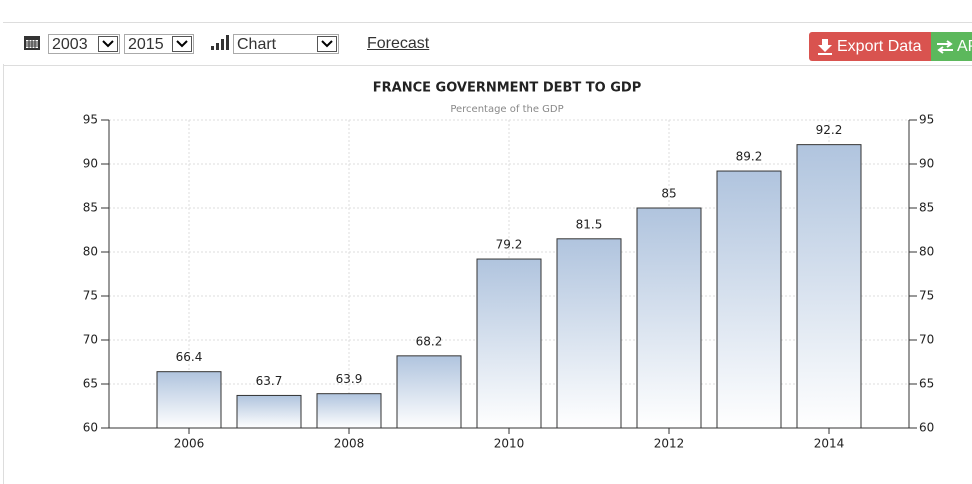  What do you see at coordinates (829, 130) in the screenshot?
I see `data-label: 92.2` at bounding box center [829, 130].